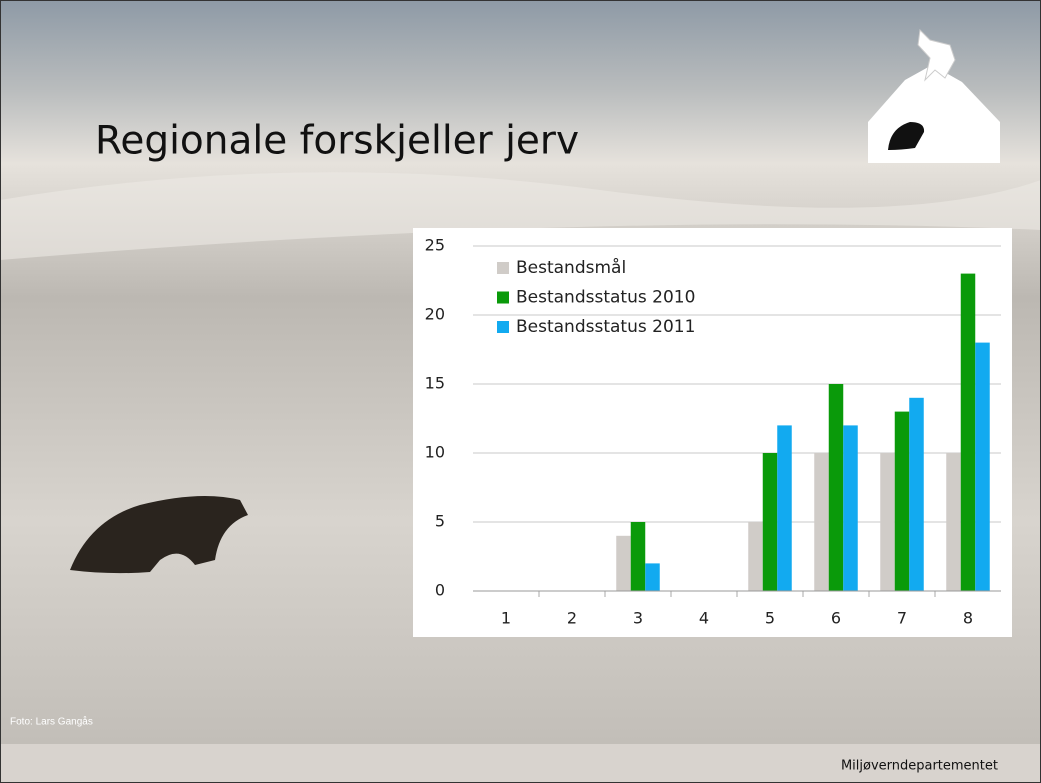 The height and width of the screenshot is (783, 1041). I want to click on x-tick-label: 5, so click(770, 618).